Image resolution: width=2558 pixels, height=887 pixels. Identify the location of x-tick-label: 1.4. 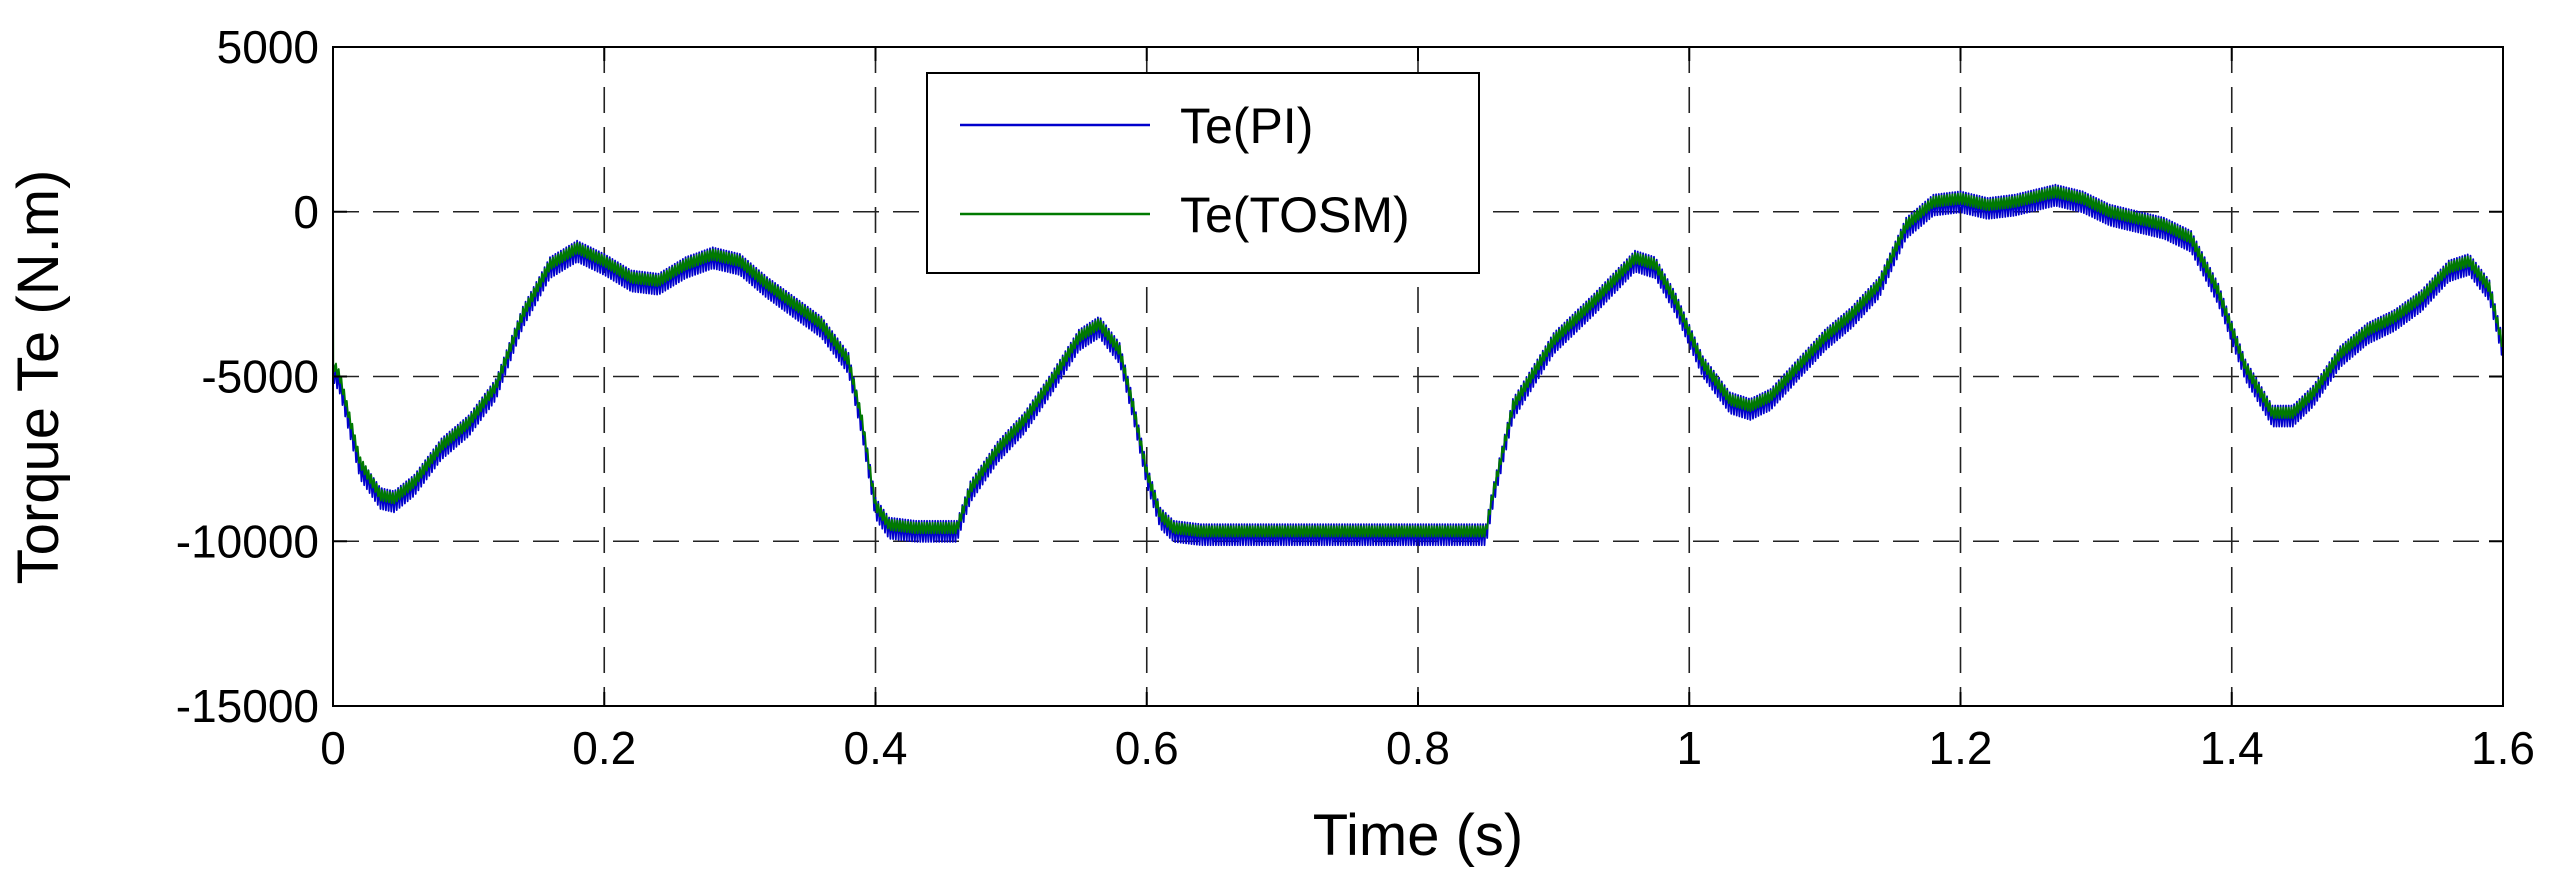
(2232, 748).